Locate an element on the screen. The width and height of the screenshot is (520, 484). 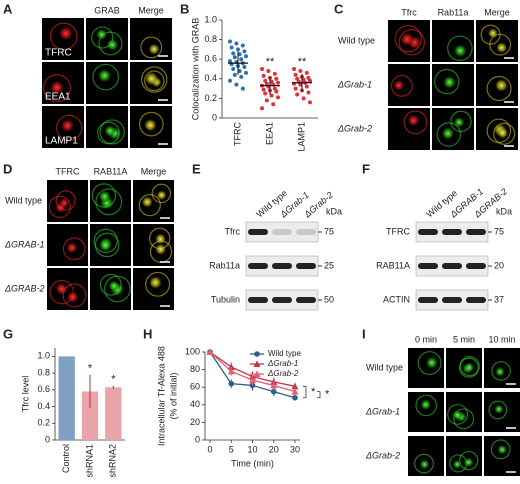
panel-label: I is located at coordinates (364, 333).